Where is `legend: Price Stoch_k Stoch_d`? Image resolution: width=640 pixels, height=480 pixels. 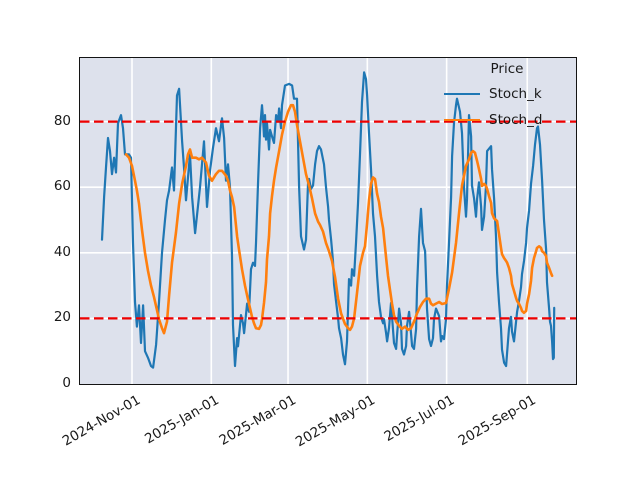
legend: Price Stoch_k Stoch_d is located at coordinates (507, 97).